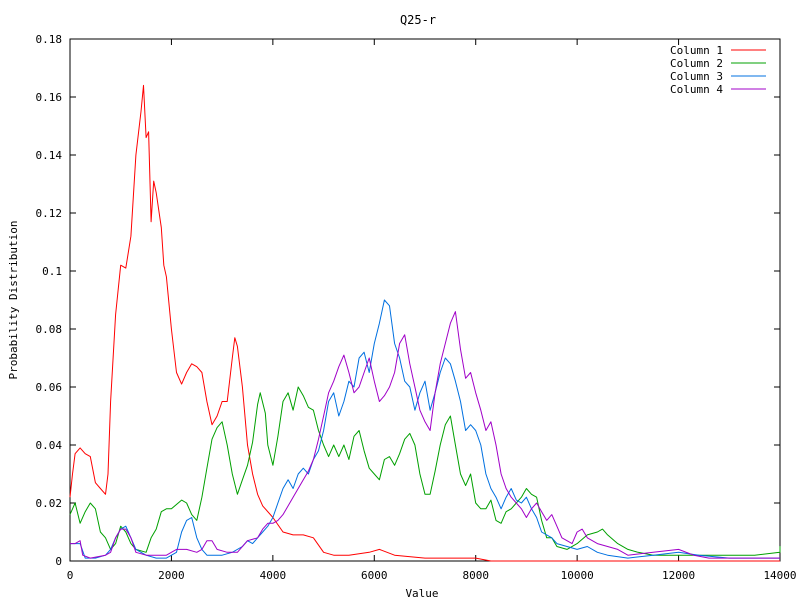 This screenshot has width=800, height=600. Describe the element at coordinates (696, 76) in the screenshot. I see `legend-label: Column 3` at that location.